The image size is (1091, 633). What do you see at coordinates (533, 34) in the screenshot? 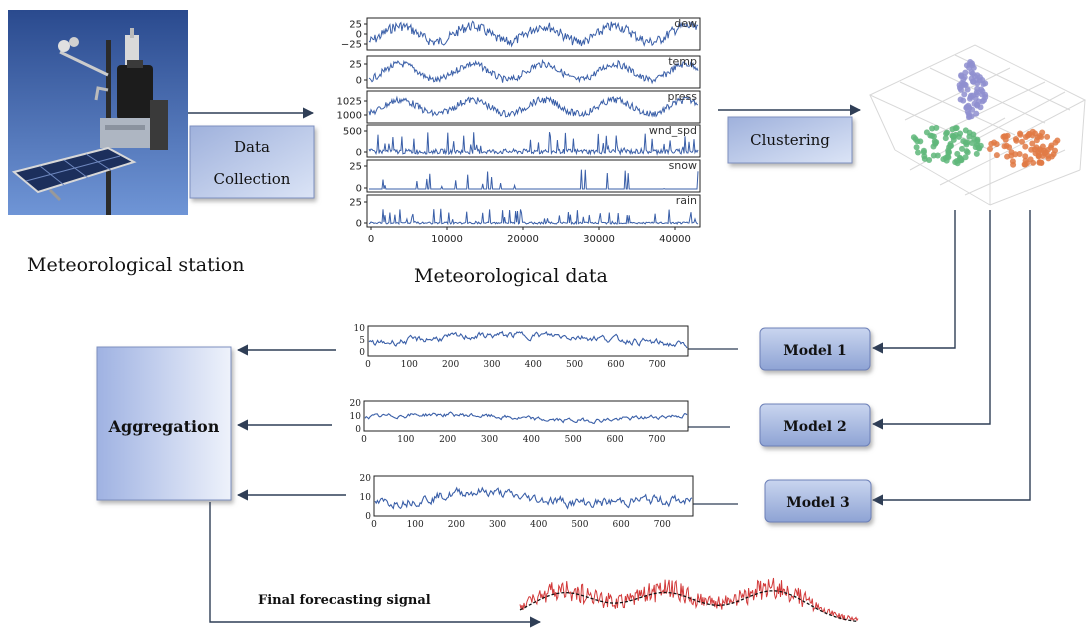
I see `met-series-dew` at bounding box center [533, 34].